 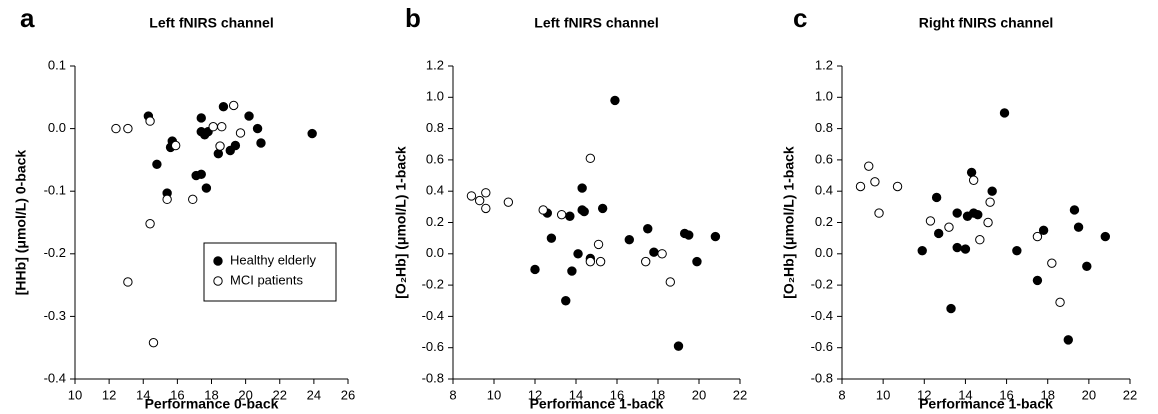 What do you see at coordinates (435, 221) in the screenshot?
I see `y-tick-label: 0.2` at bounding box center [435, 221].